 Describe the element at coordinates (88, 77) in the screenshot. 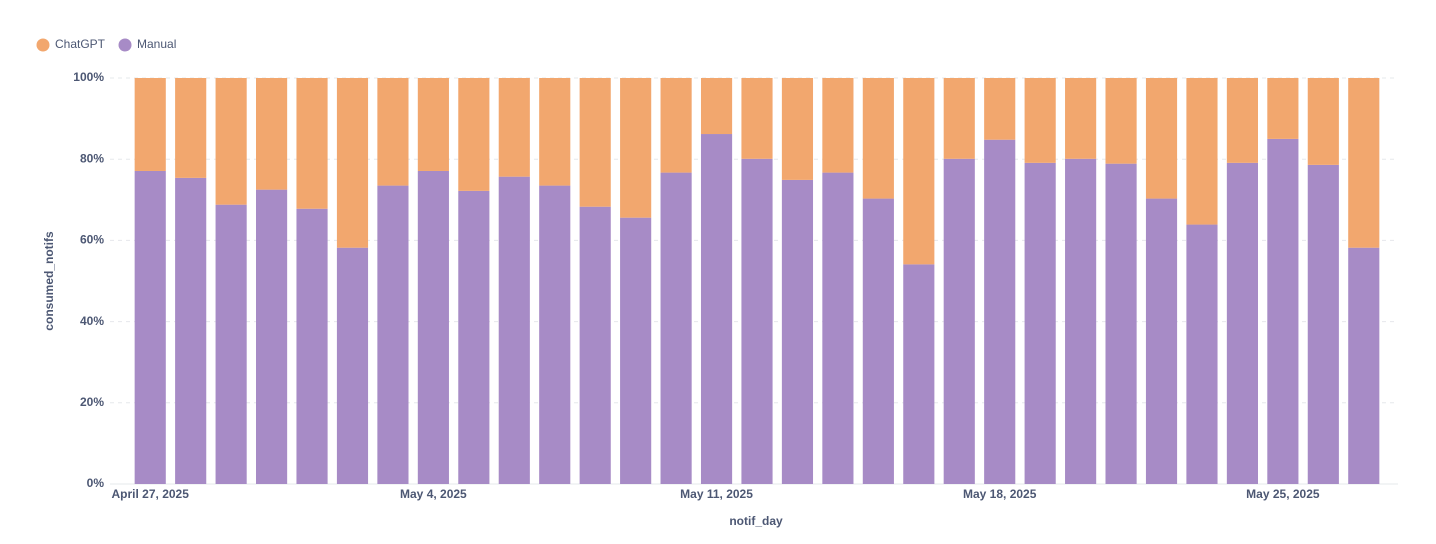

I see `y-tick-label: 100%` at that location.